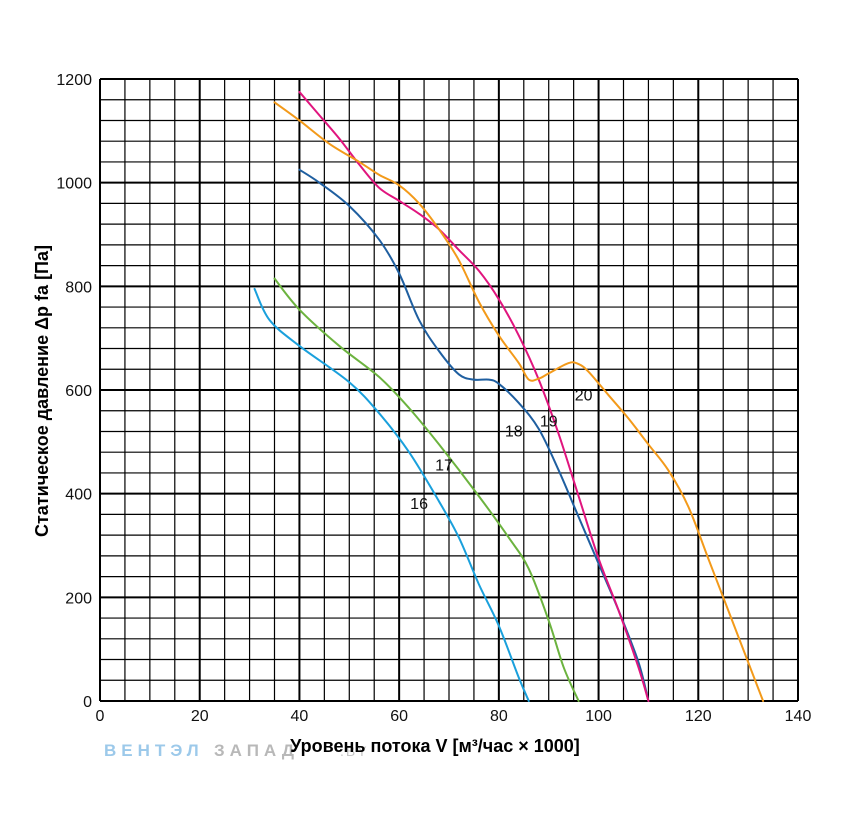 The height and width of the screenshot is (825, 848). I want to click on x-tick-label: 0, so click(100, 716).